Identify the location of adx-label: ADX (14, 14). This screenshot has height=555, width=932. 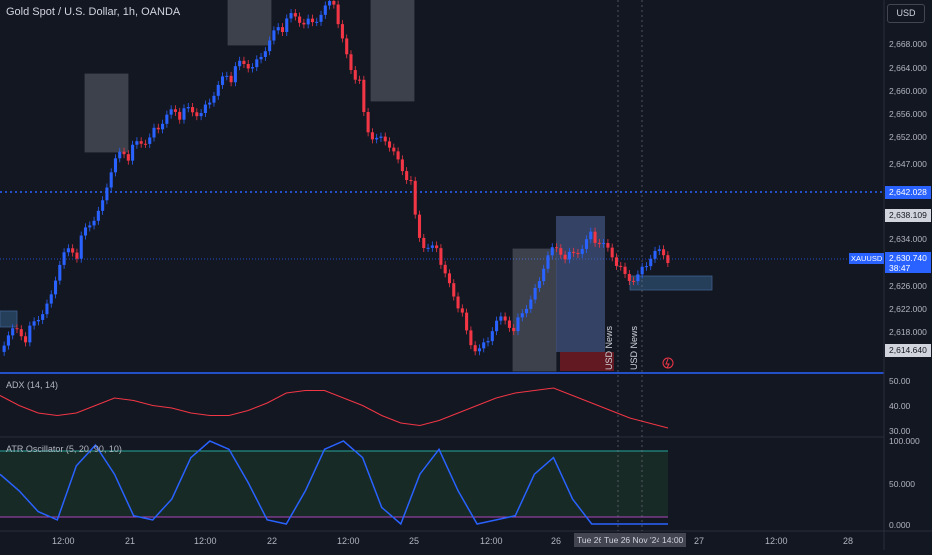
(32, 385).